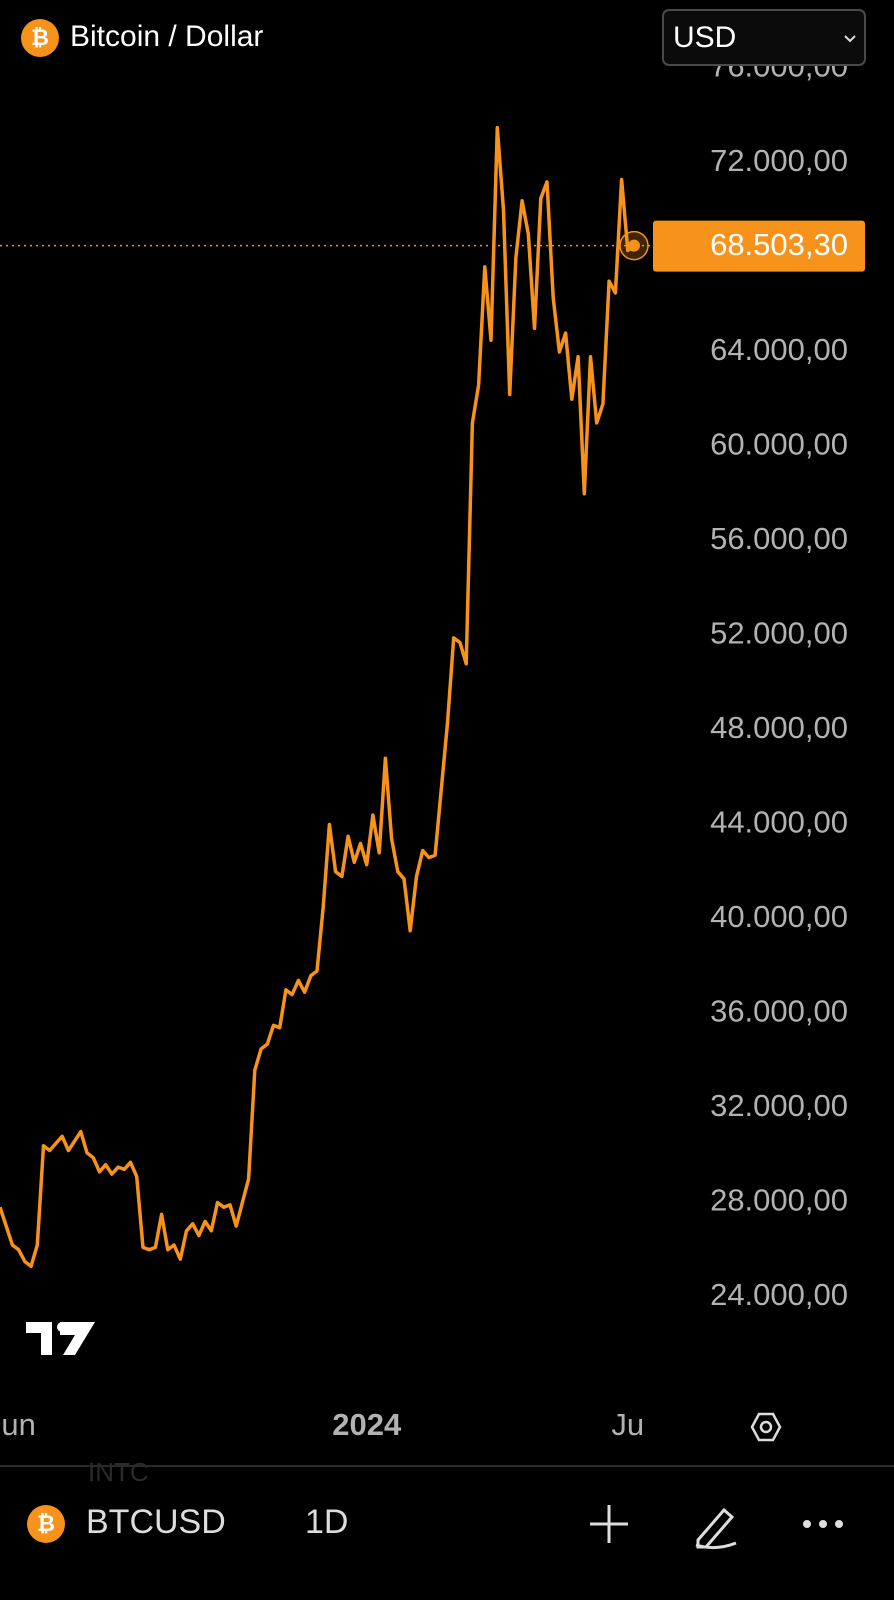 This screenshot has width=894, height=1600. What do you see at coordinates (779, 1011) in the screenshot?
I see `y-tick-label: 36.000,00` at bounding box center [779, 1011].